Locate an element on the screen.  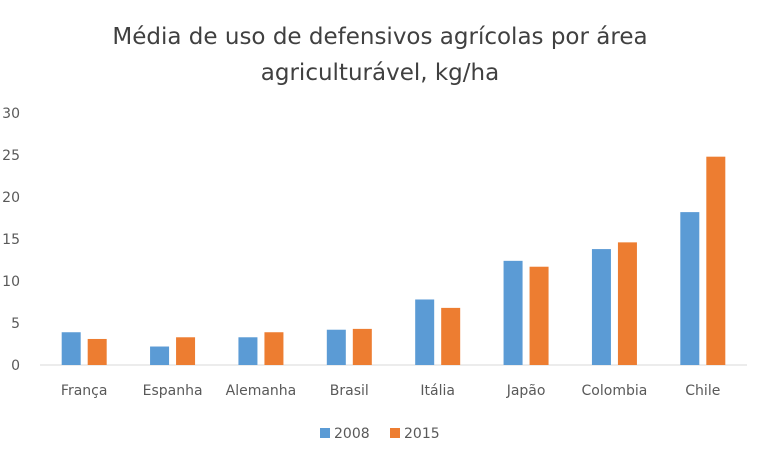
bar-2008-Chile is located at coordinates (690, 288).